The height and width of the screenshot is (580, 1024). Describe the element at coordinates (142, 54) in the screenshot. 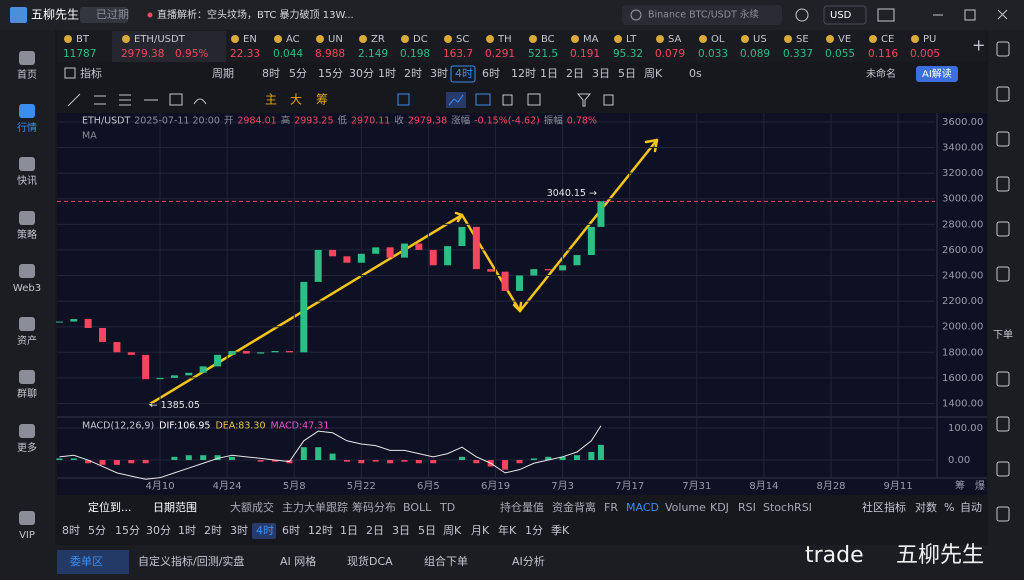

I see `ticker-value: 2979.38` at that location.